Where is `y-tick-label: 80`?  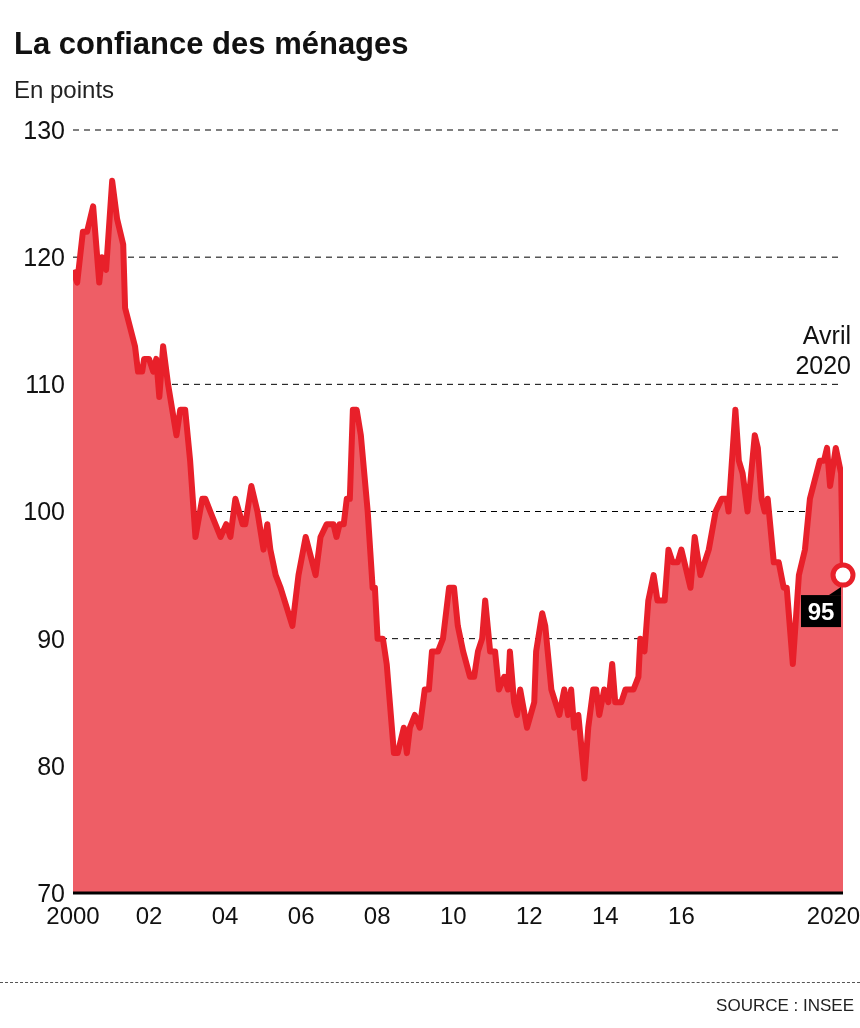
y-tick-label: 80 is located at coordinates (51, 765).